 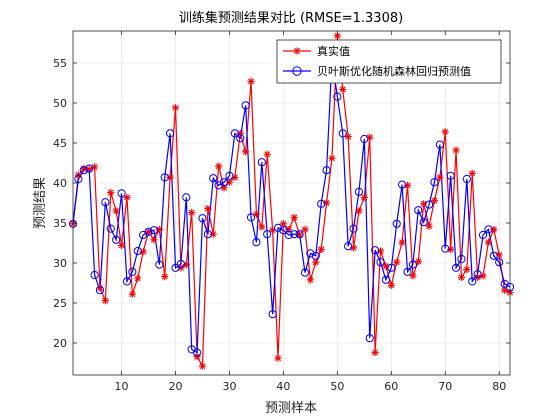 What do you see at coordinates (60, 103) in the screenshot?
I see `y-tick-label: 50` at bounding box center [60, 103].